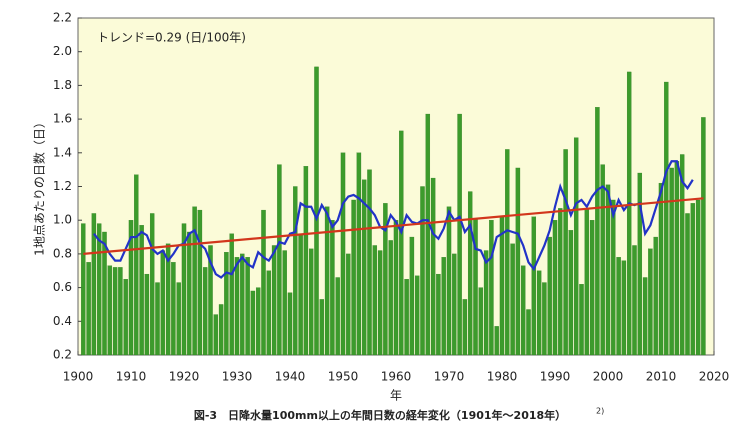 This screenshot has width=739, height=427. I want to click on y-tick-label: 0.6, so click(62, 287).